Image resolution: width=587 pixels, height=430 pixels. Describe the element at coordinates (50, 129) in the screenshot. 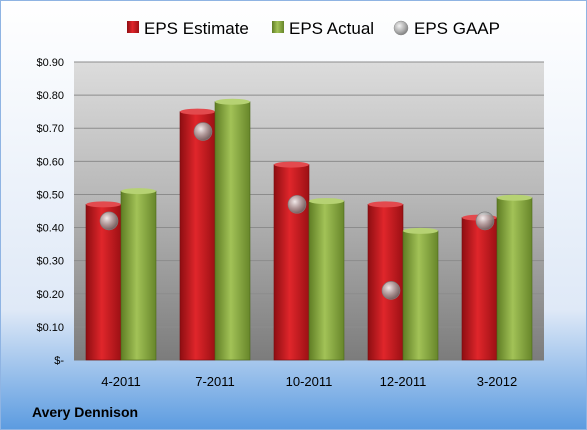

I see `y-tick-label: $0.70` at that location.